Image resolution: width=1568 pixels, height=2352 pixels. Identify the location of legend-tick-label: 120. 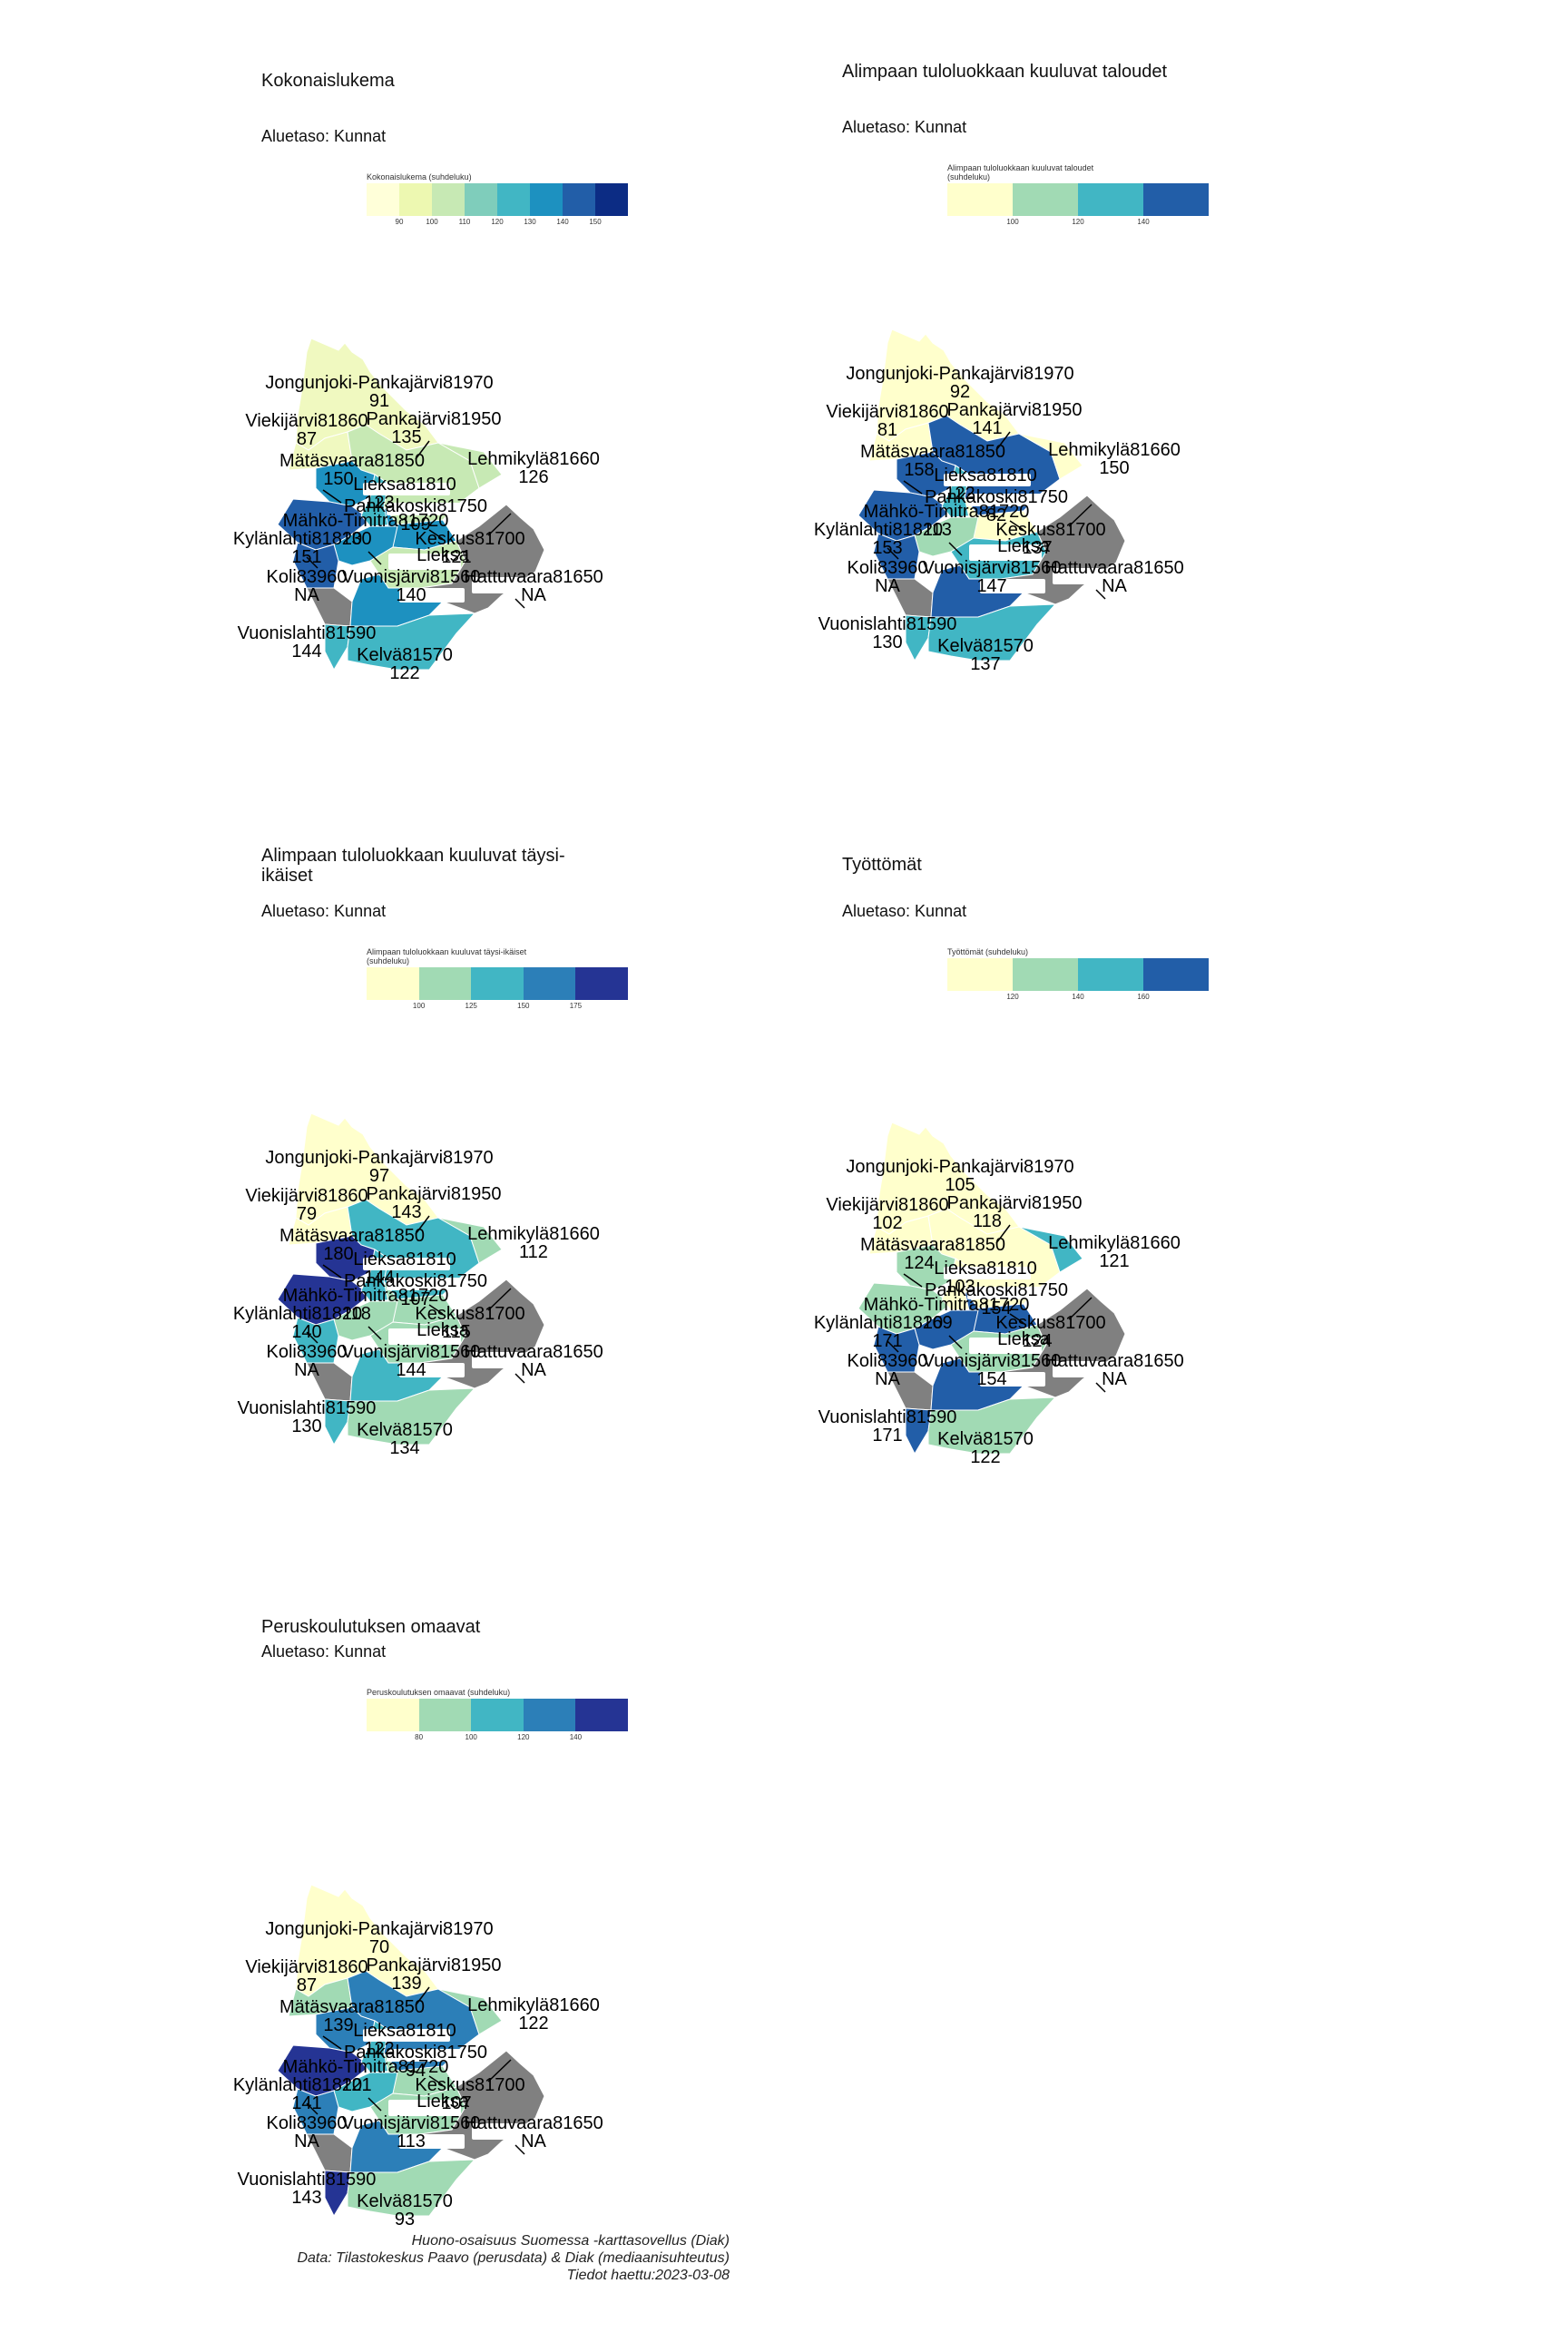
(1078, 222).